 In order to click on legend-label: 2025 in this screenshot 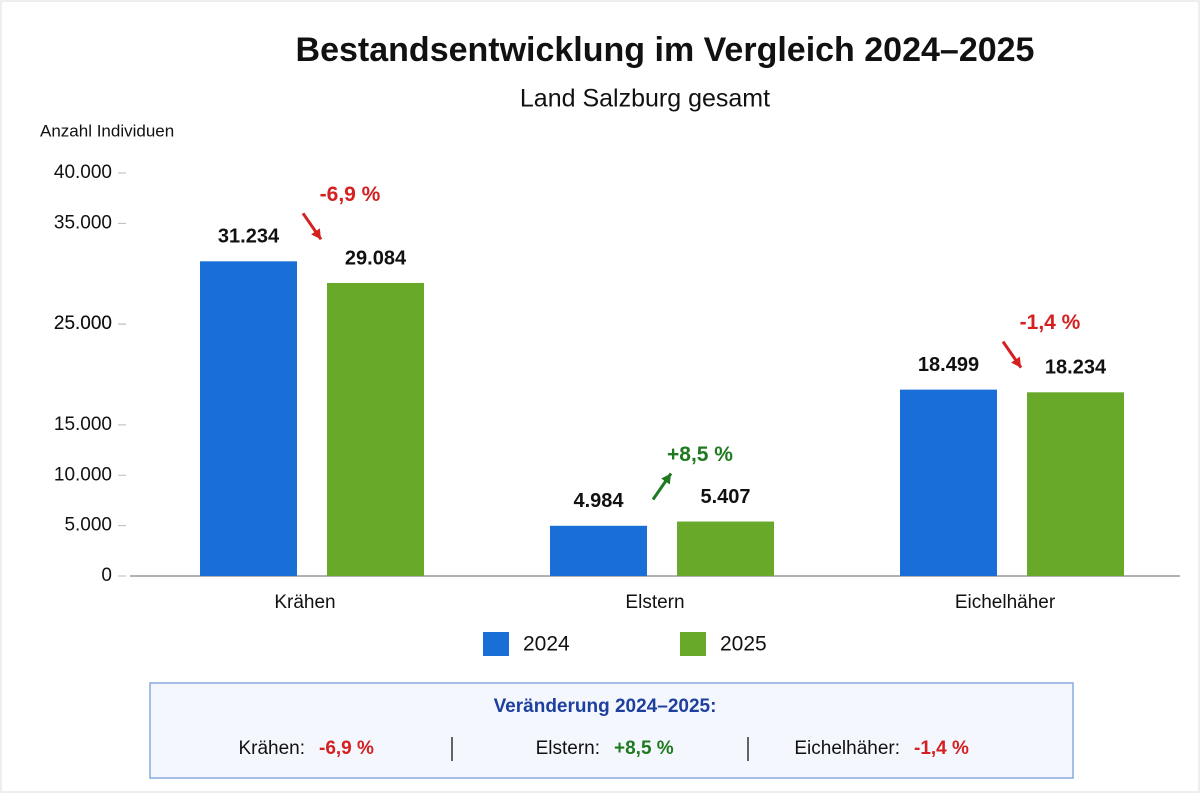, I will do `click(743, 644)`.